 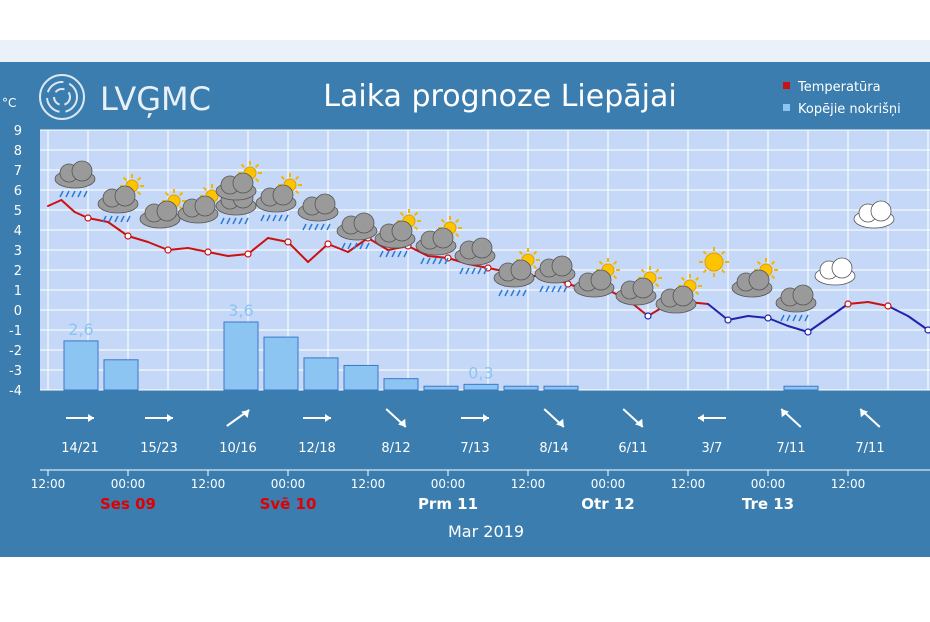 What do you see at coordinates (607, 504) in the screenshot?
I see `day-label: Otr 12` at bounding box center [607, 504].